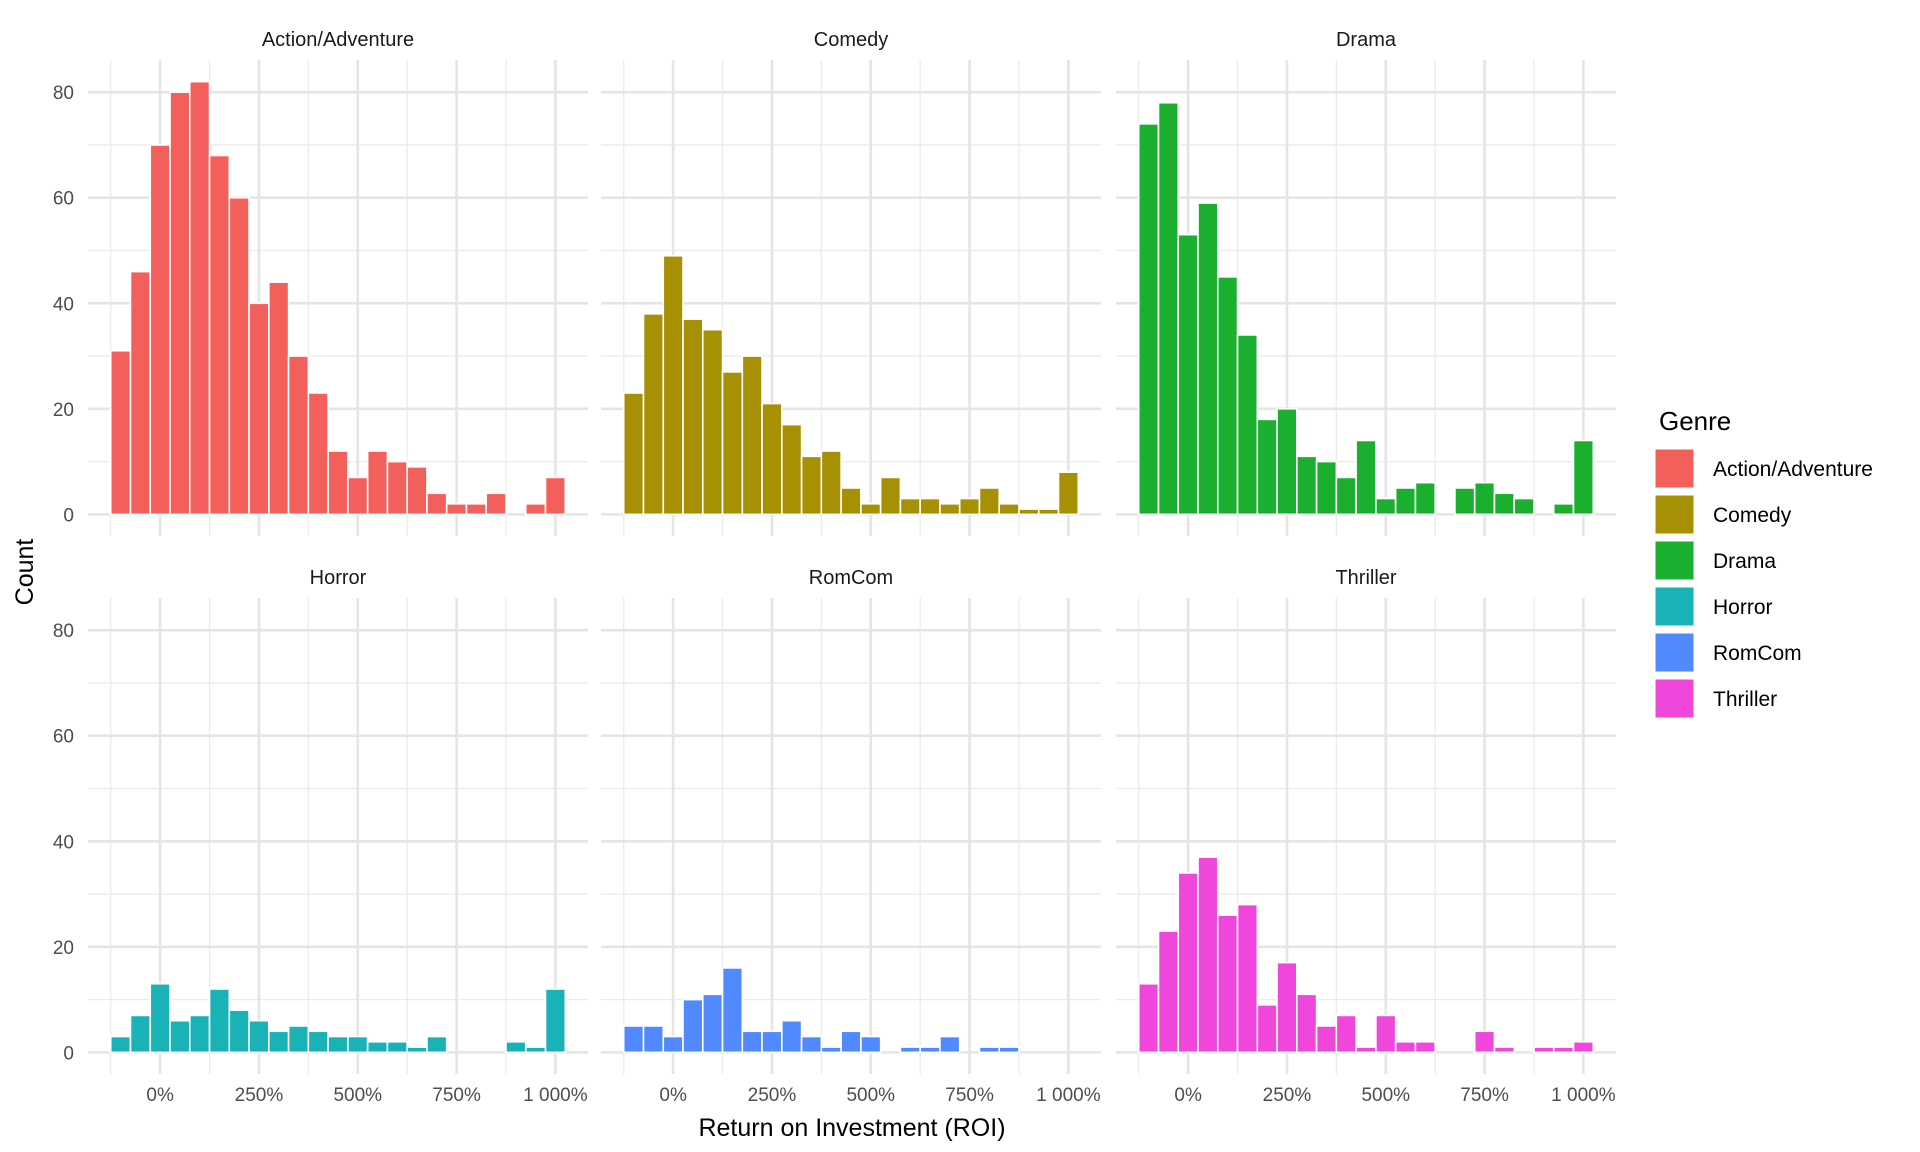 This screenshot has height=1152, width=1920. I want to click on facet-strip-title: Drama, so click(1366, 40).